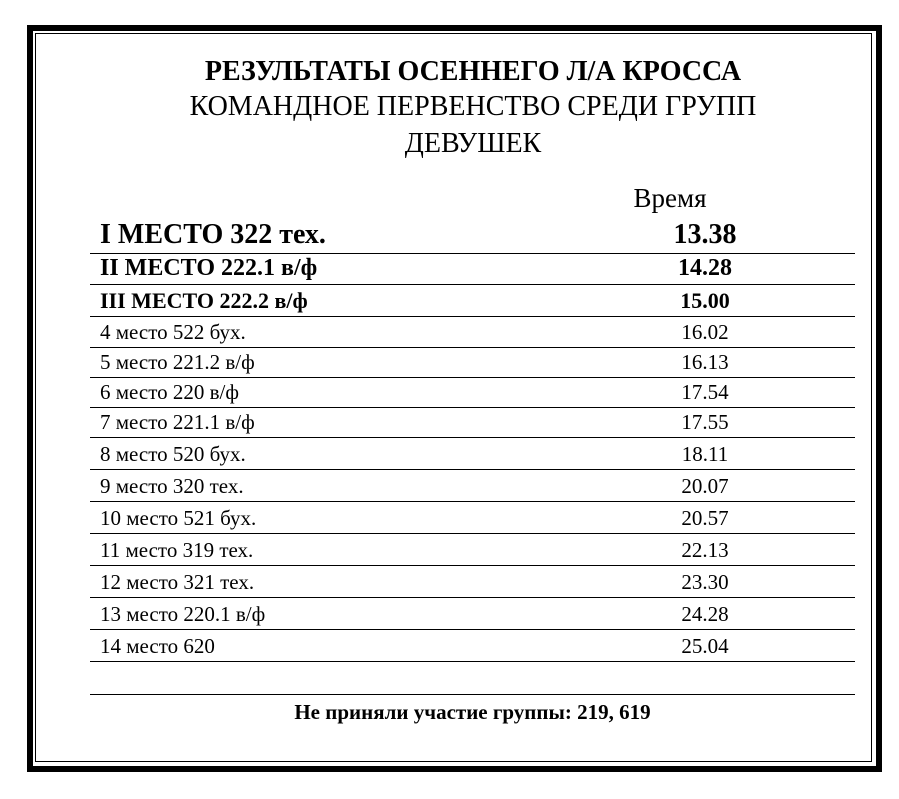 The image size is (899, 799). I want to click on table-row: 6 место 220 в/ф 17.54, so click(472, 393).